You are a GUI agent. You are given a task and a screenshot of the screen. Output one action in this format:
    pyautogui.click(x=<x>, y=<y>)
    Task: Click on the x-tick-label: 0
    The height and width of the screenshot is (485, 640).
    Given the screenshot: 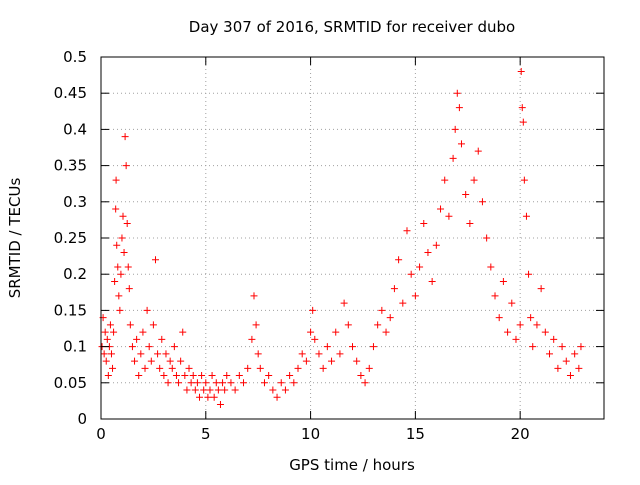 What is the action you would take?
    pyautogui.click(x=101, y=434)
    